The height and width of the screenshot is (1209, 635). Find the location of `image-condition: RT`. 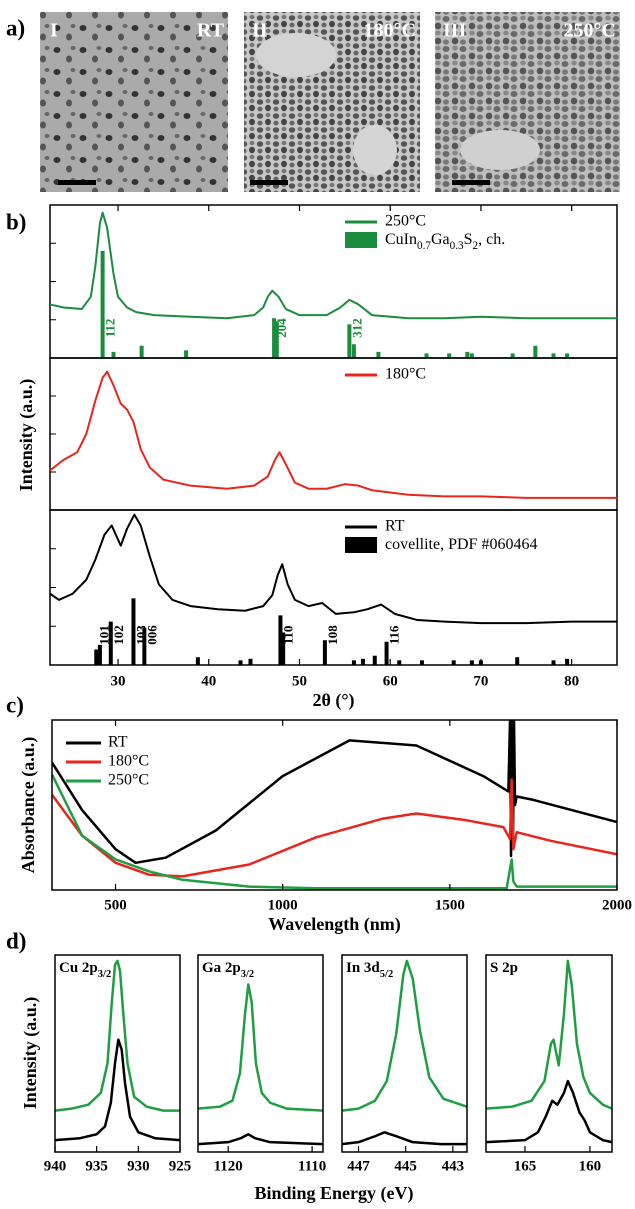

image-condition: RT is located at coordinates (211, 31).